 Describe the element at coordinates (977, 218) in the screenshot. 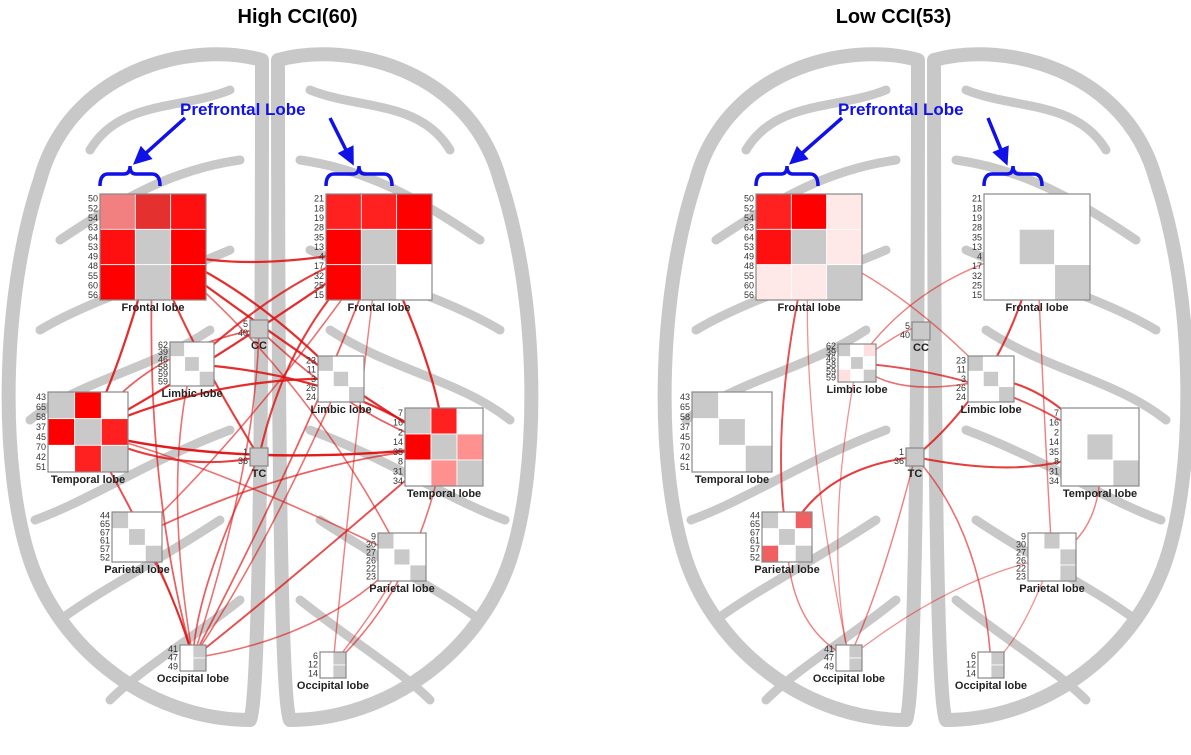

I see `matrix-tick-label: 19` at that location.